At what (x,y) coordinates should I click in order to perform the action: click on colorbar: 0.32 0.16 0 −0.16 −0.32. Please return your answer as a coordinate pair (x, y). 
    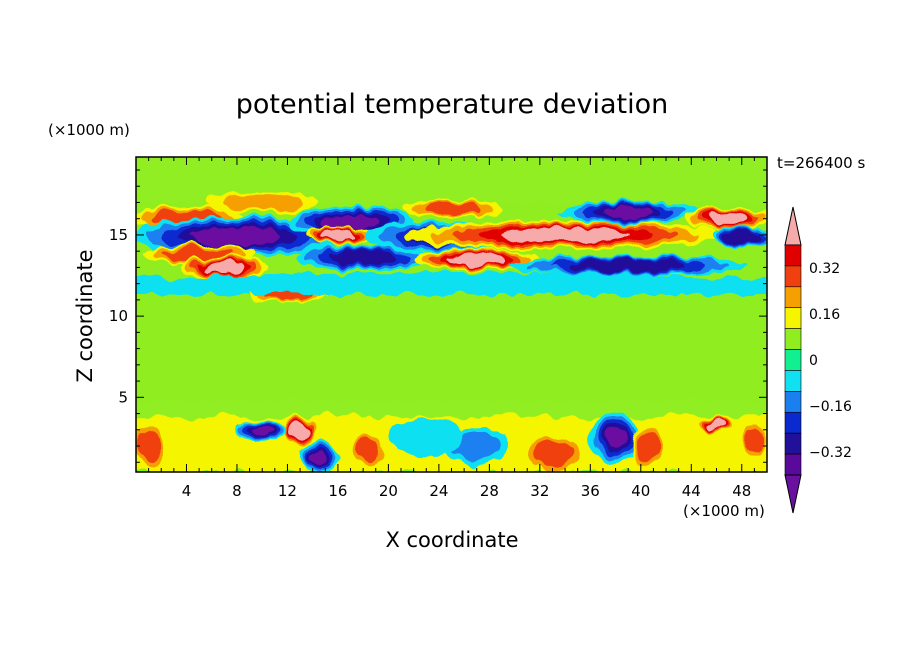
    Looking at the image, I should click on (818, 360).